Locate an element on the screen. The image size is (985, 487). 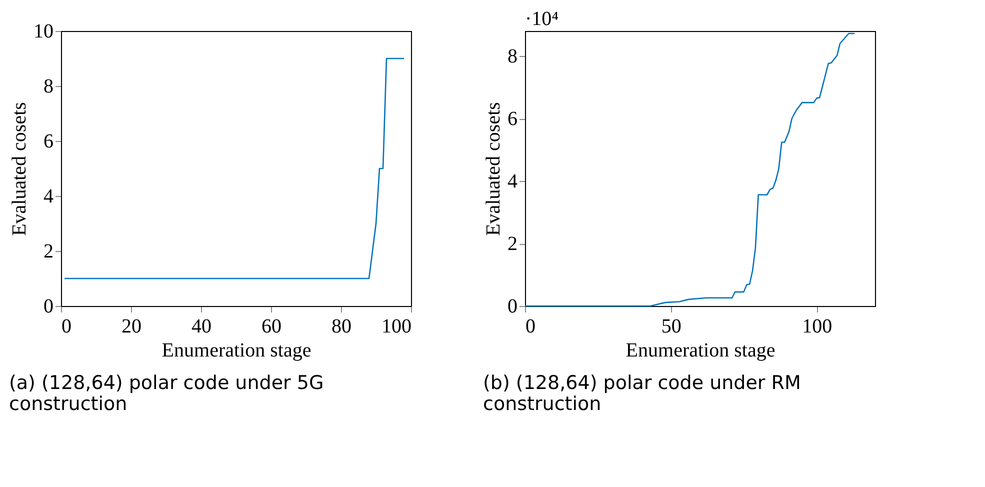
x-tick-label: 50 is located at coordinates (671, 327).